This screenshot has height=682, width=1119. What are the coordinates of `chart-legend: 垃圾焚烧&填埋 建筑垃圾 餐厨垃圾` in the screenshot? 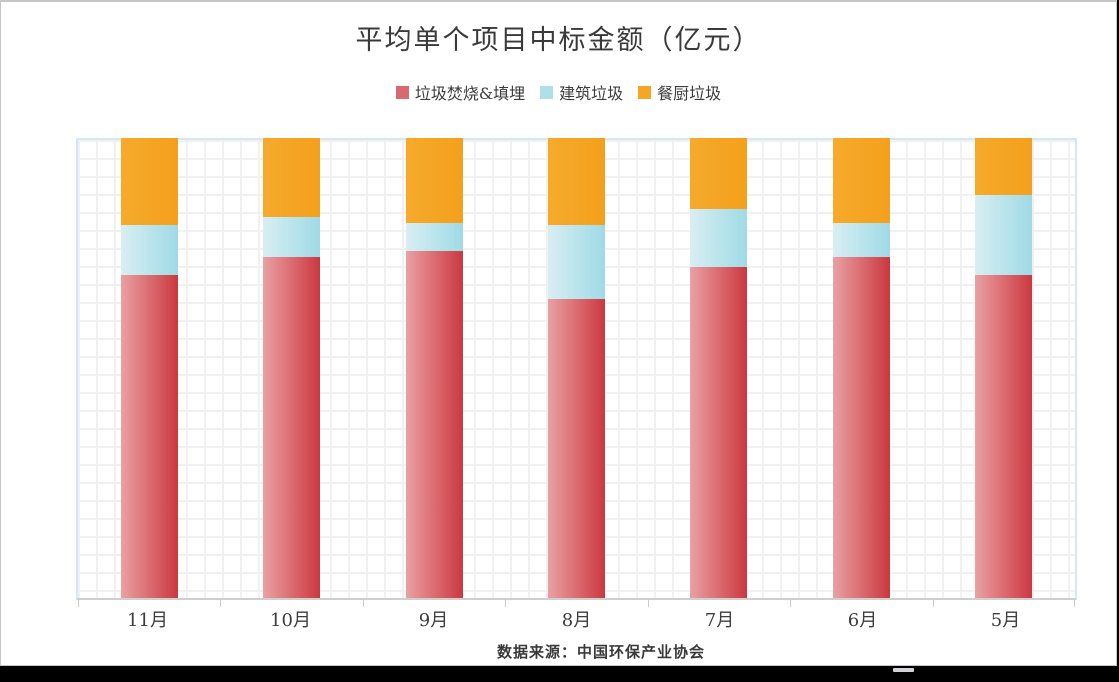 It's located at (558, 92).